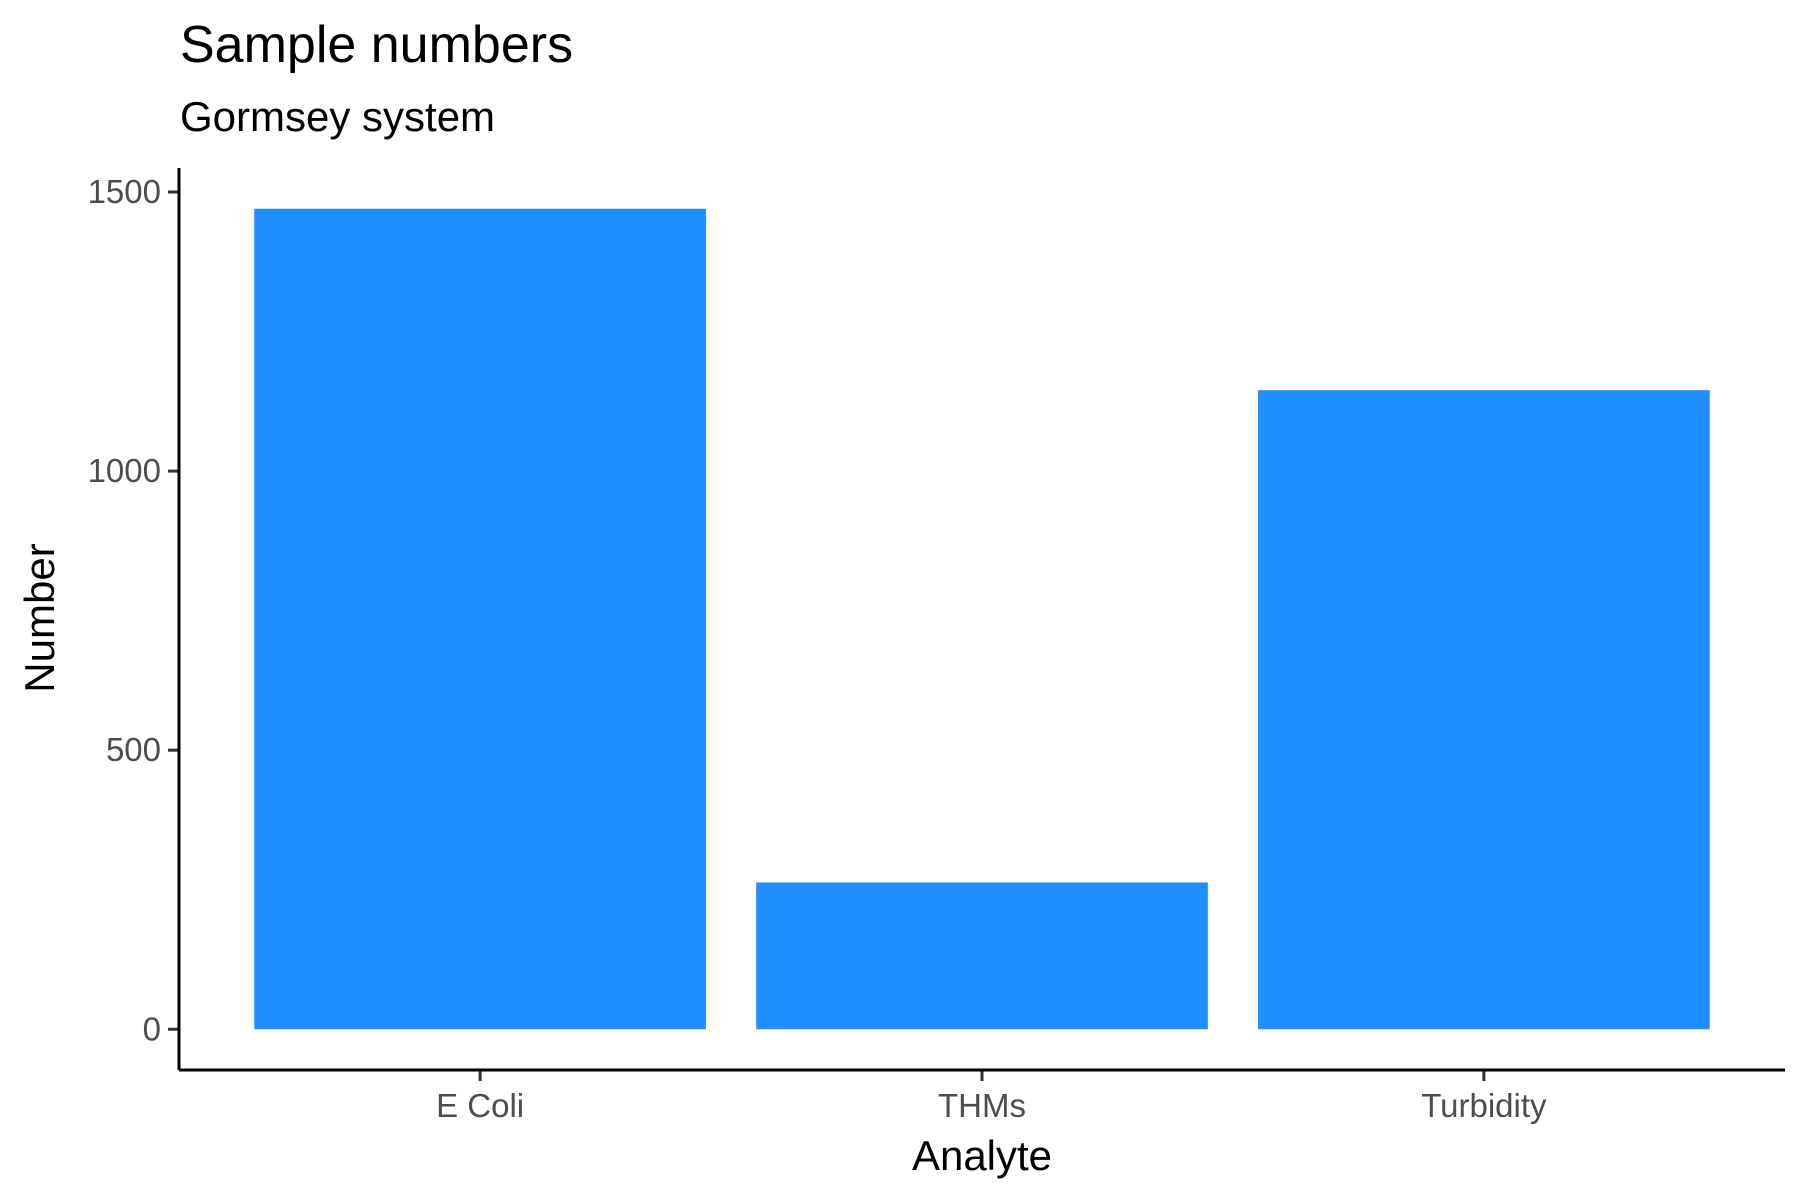  I want to click on bar-turbidity, so click(1484, 710).